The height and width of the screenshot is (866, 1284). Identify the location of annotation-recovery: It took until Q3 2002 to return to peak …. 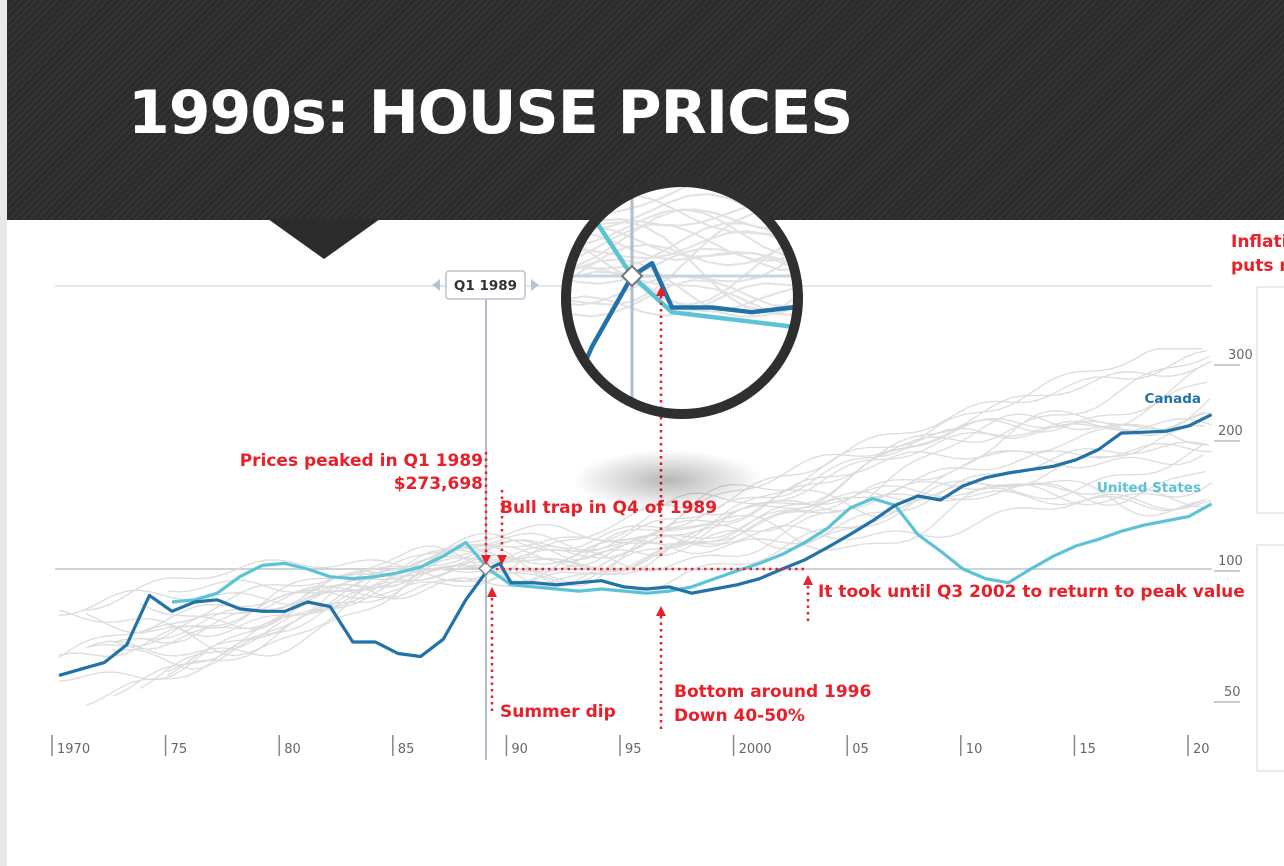
(1031, 592).